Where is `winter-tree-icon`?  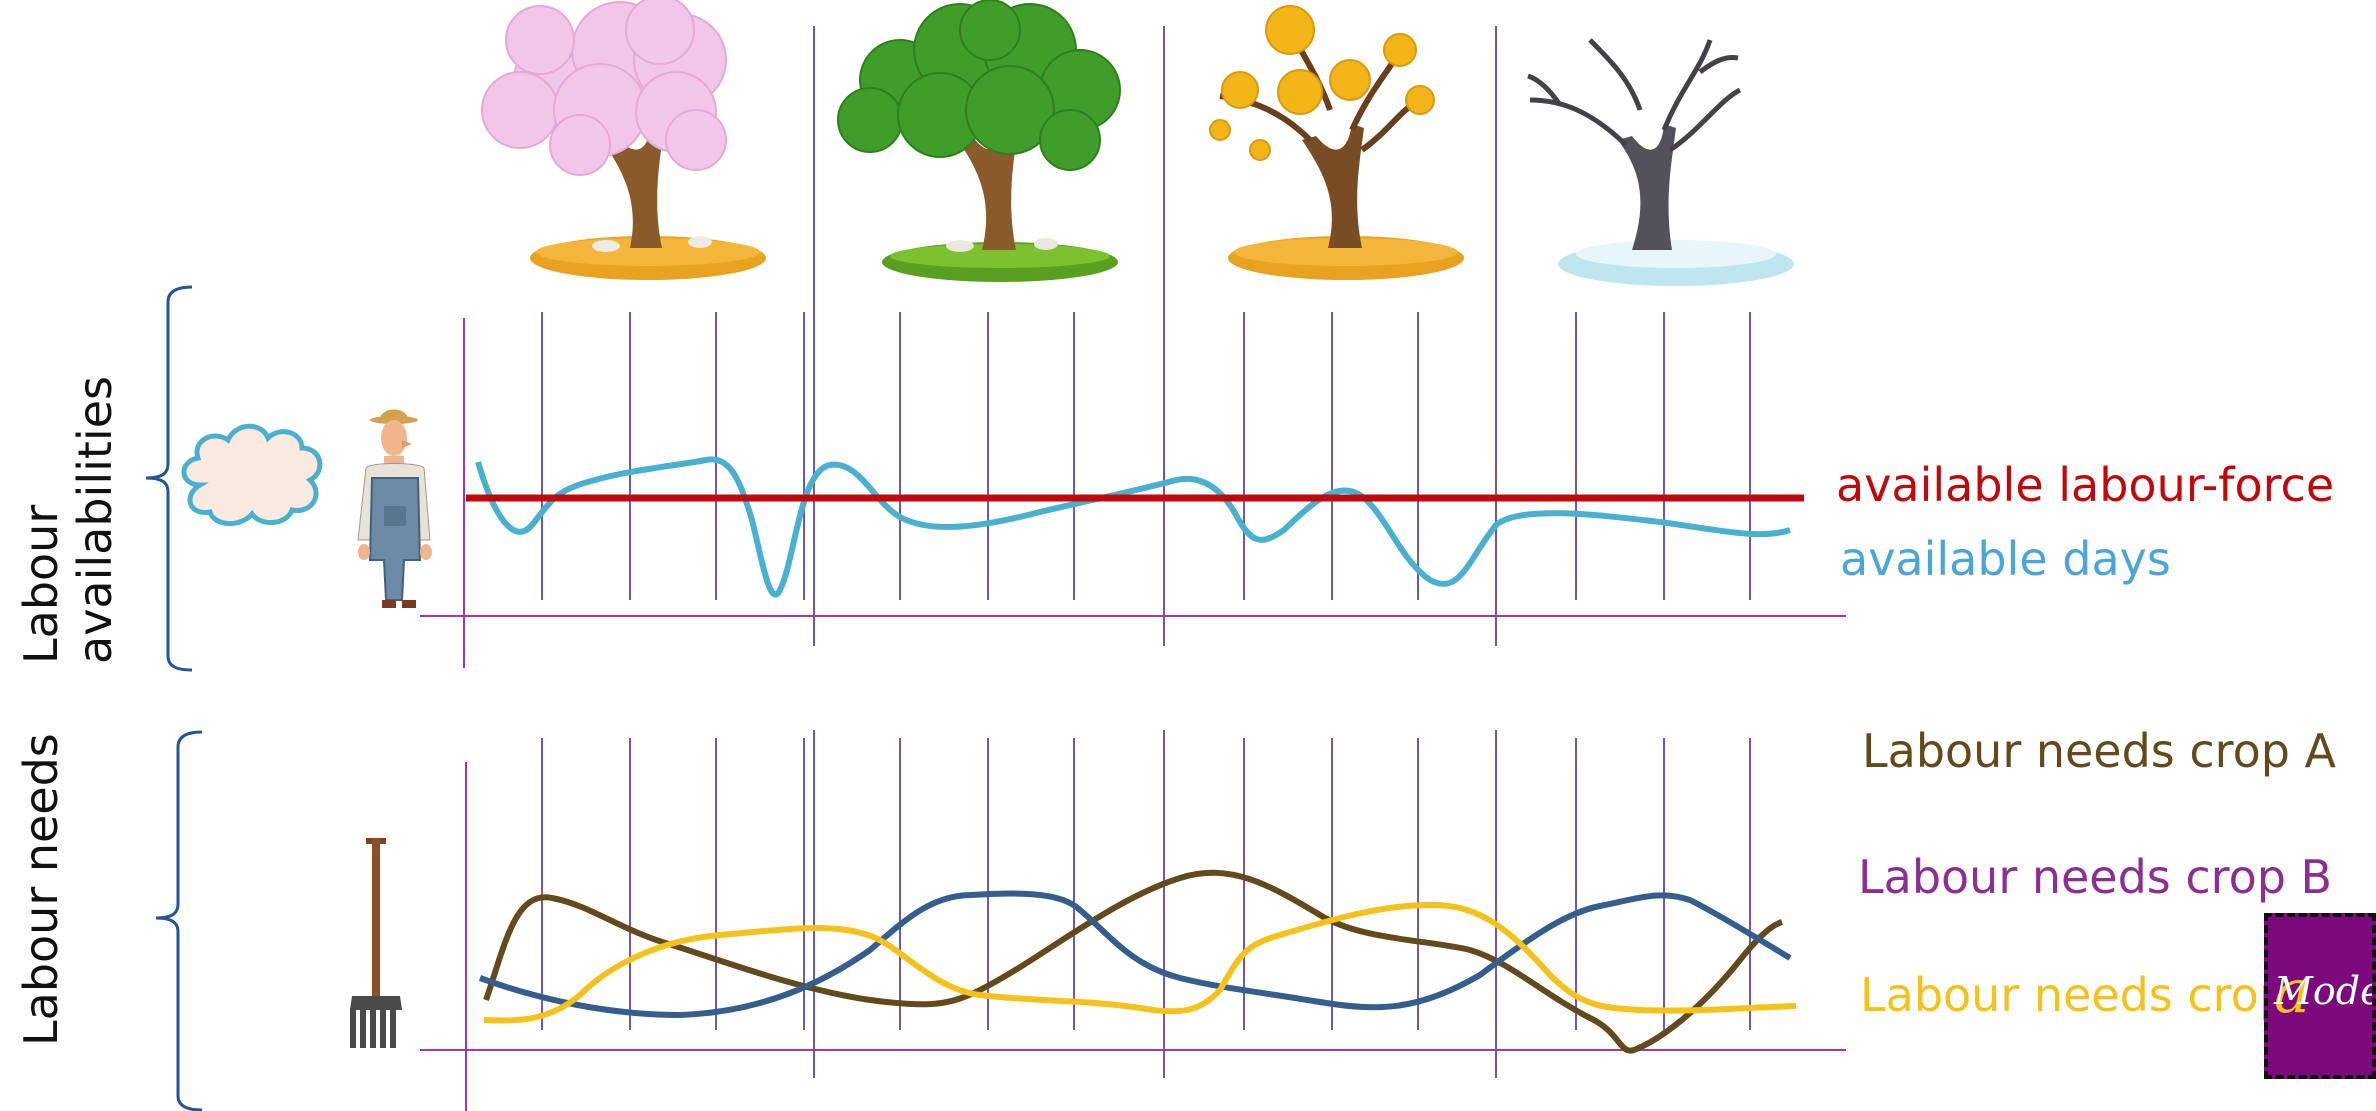 winter-tree-icon is located at coordinates (1660, 162).